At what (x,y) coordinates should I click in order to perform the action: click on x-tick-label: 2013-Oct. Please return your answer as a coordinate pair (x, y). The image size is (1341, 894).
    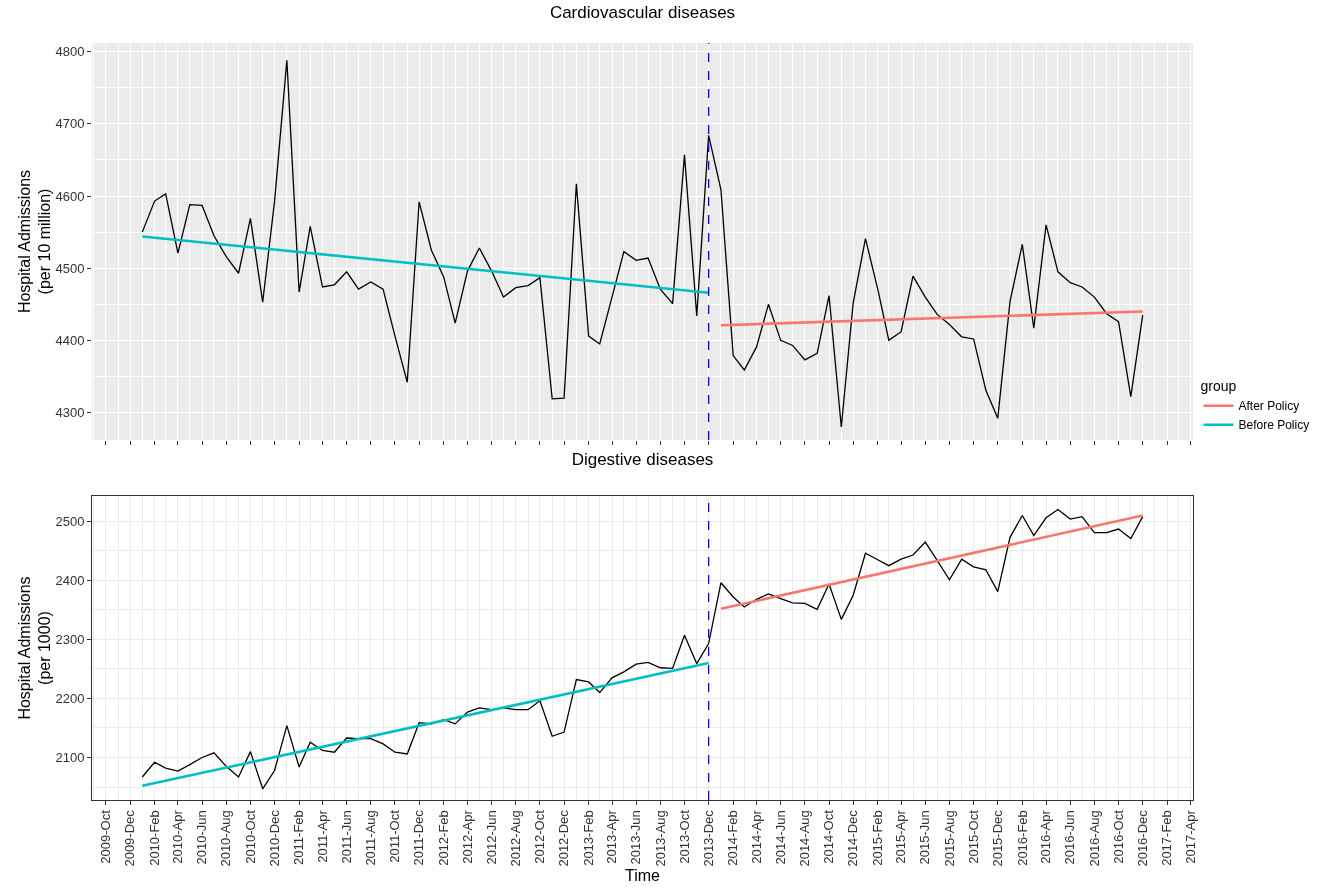
    Looking at the image, I should click on (684, 836).